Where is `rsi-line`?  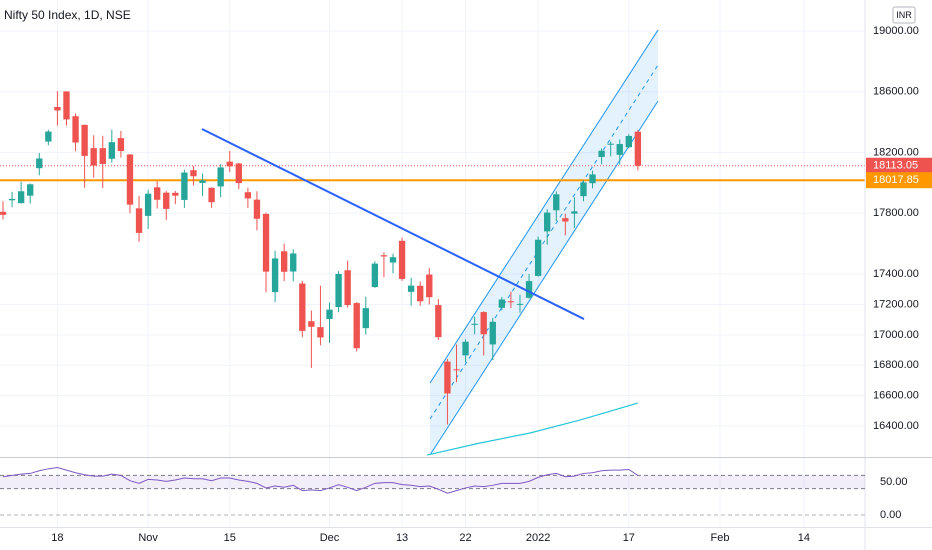
rsi-line is located at coordinates (320, 480).